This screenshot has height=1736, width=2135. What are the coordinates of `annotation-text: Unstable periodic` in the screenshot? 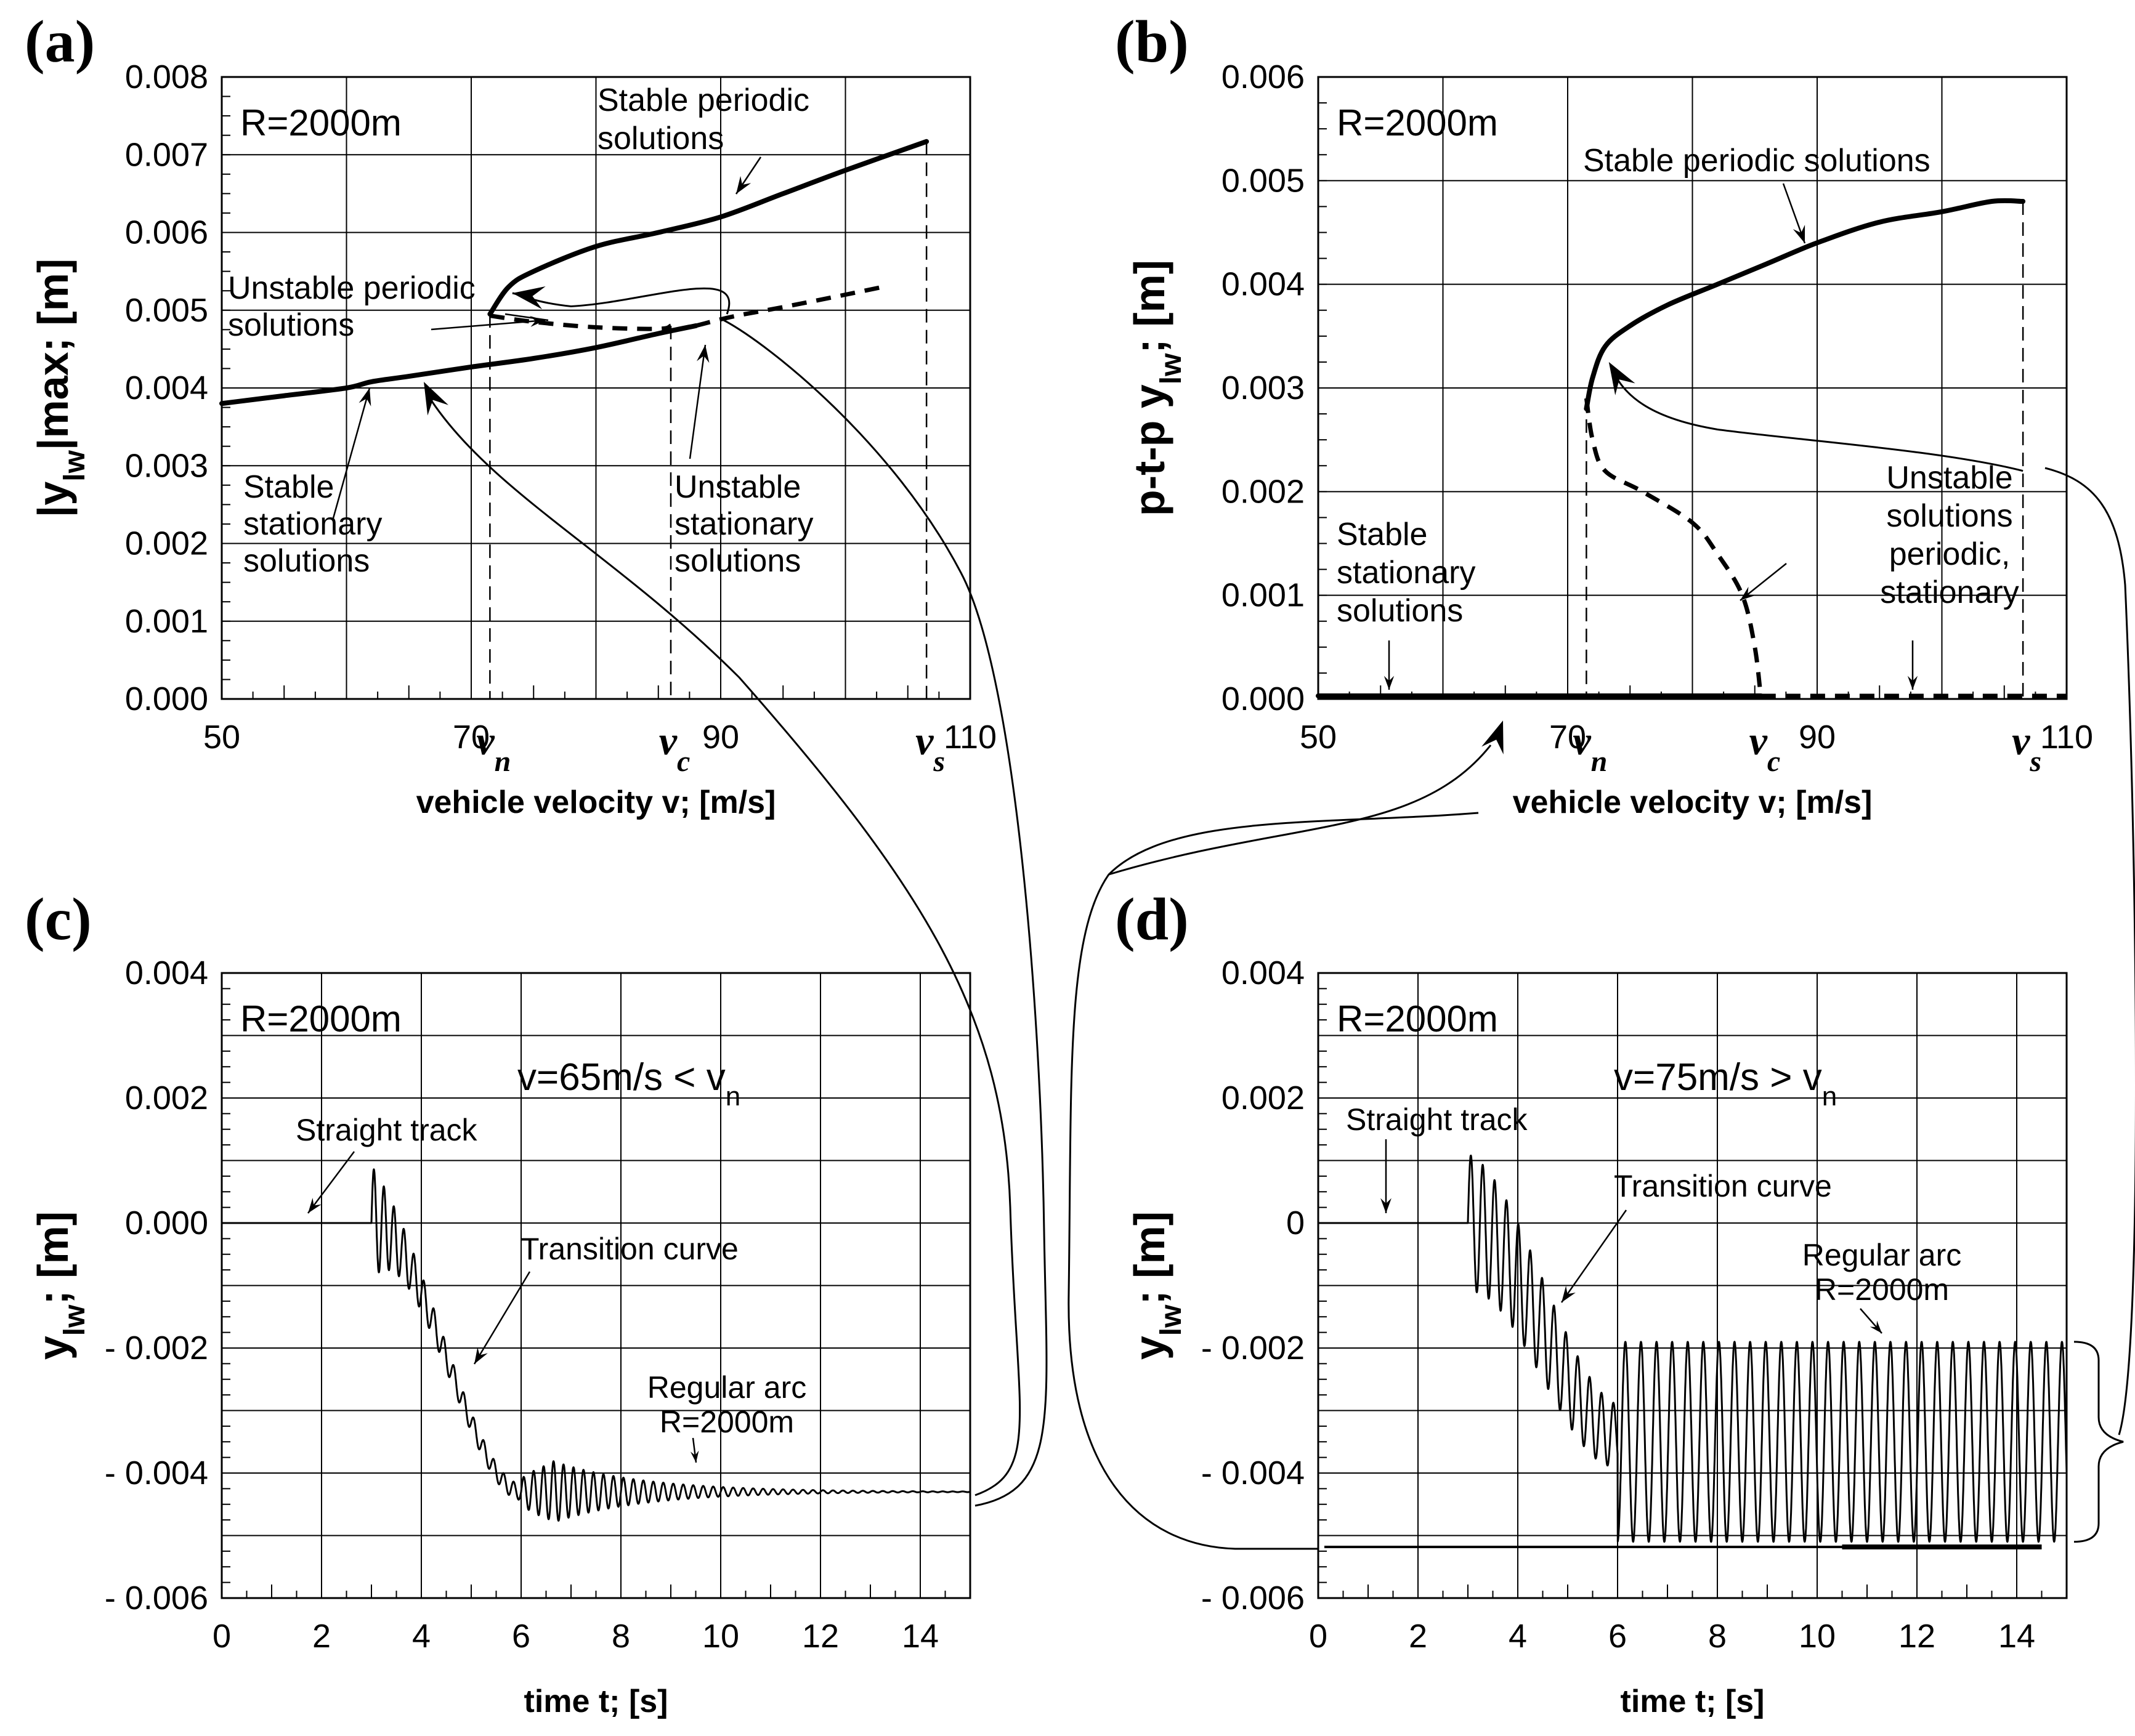 It's located at (352, 288).